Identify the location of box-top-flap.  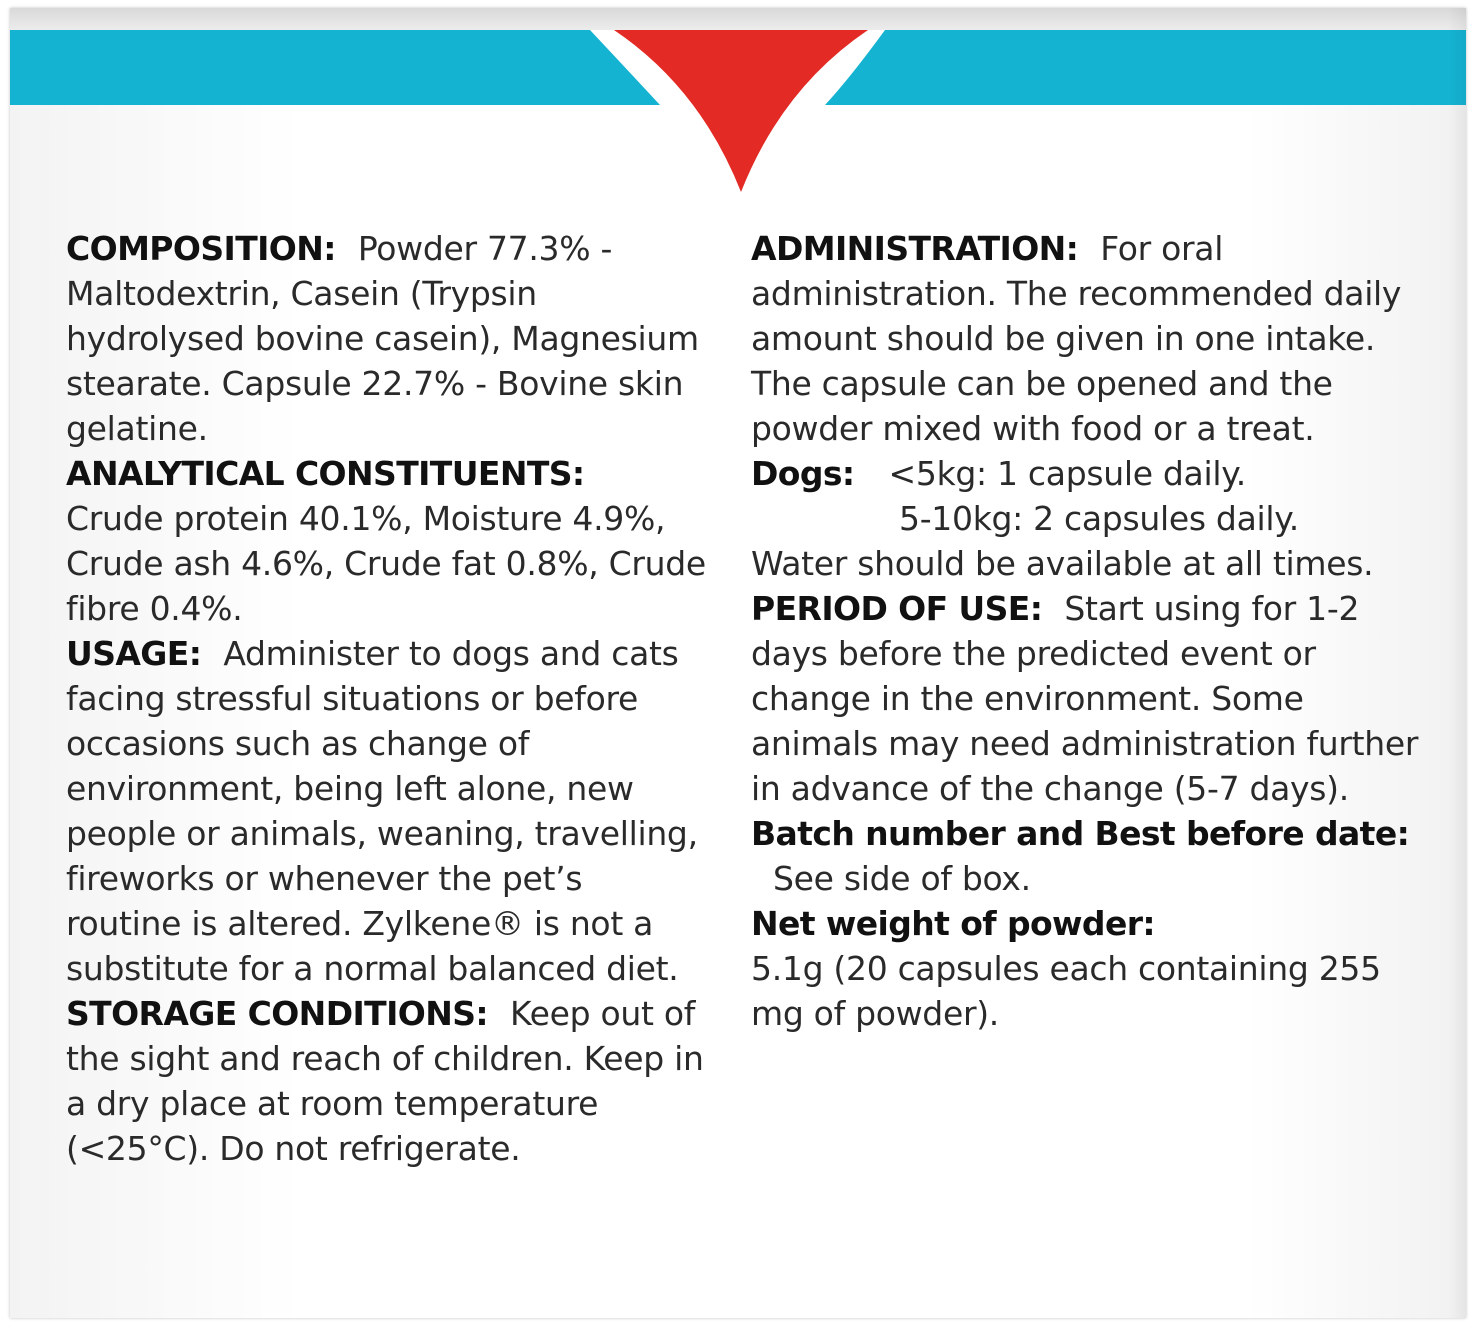
(738, 19).